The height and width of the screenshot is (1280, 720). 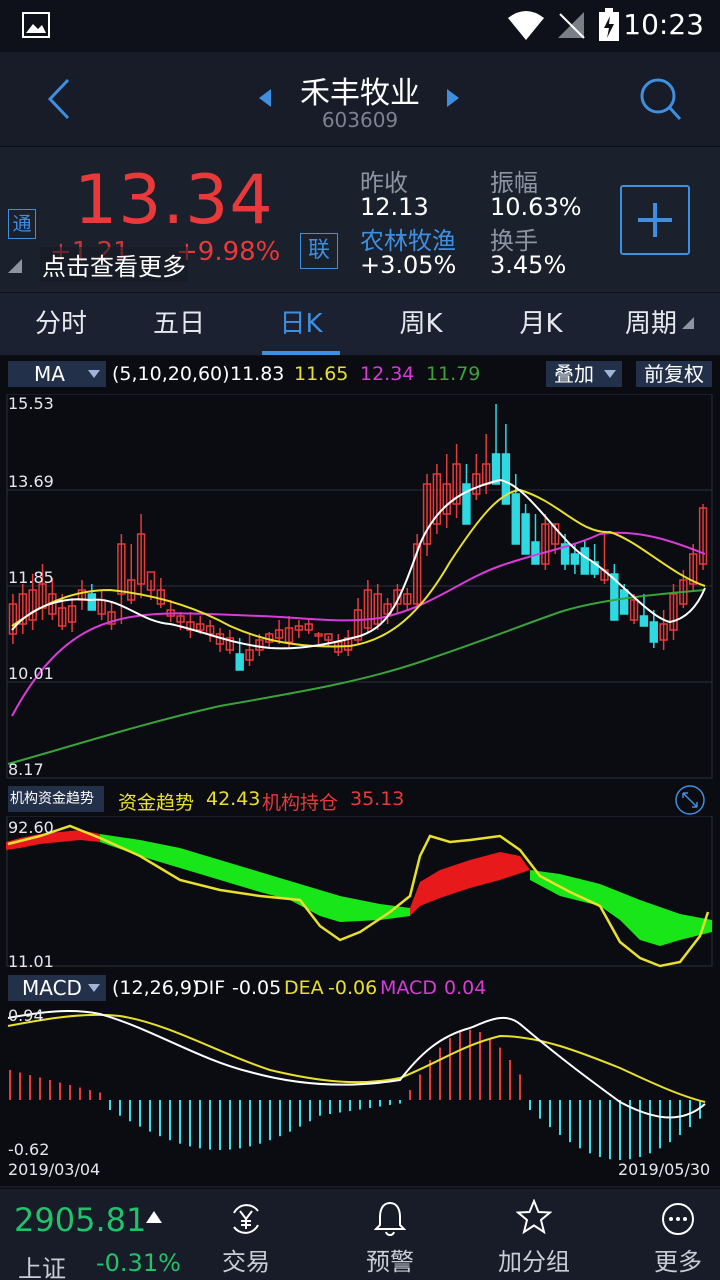 What do you see at coordinates (534, 1262) in the screenshot?
I see `nav-add-group-label: 加分组` at bounding box center [534, 1262].